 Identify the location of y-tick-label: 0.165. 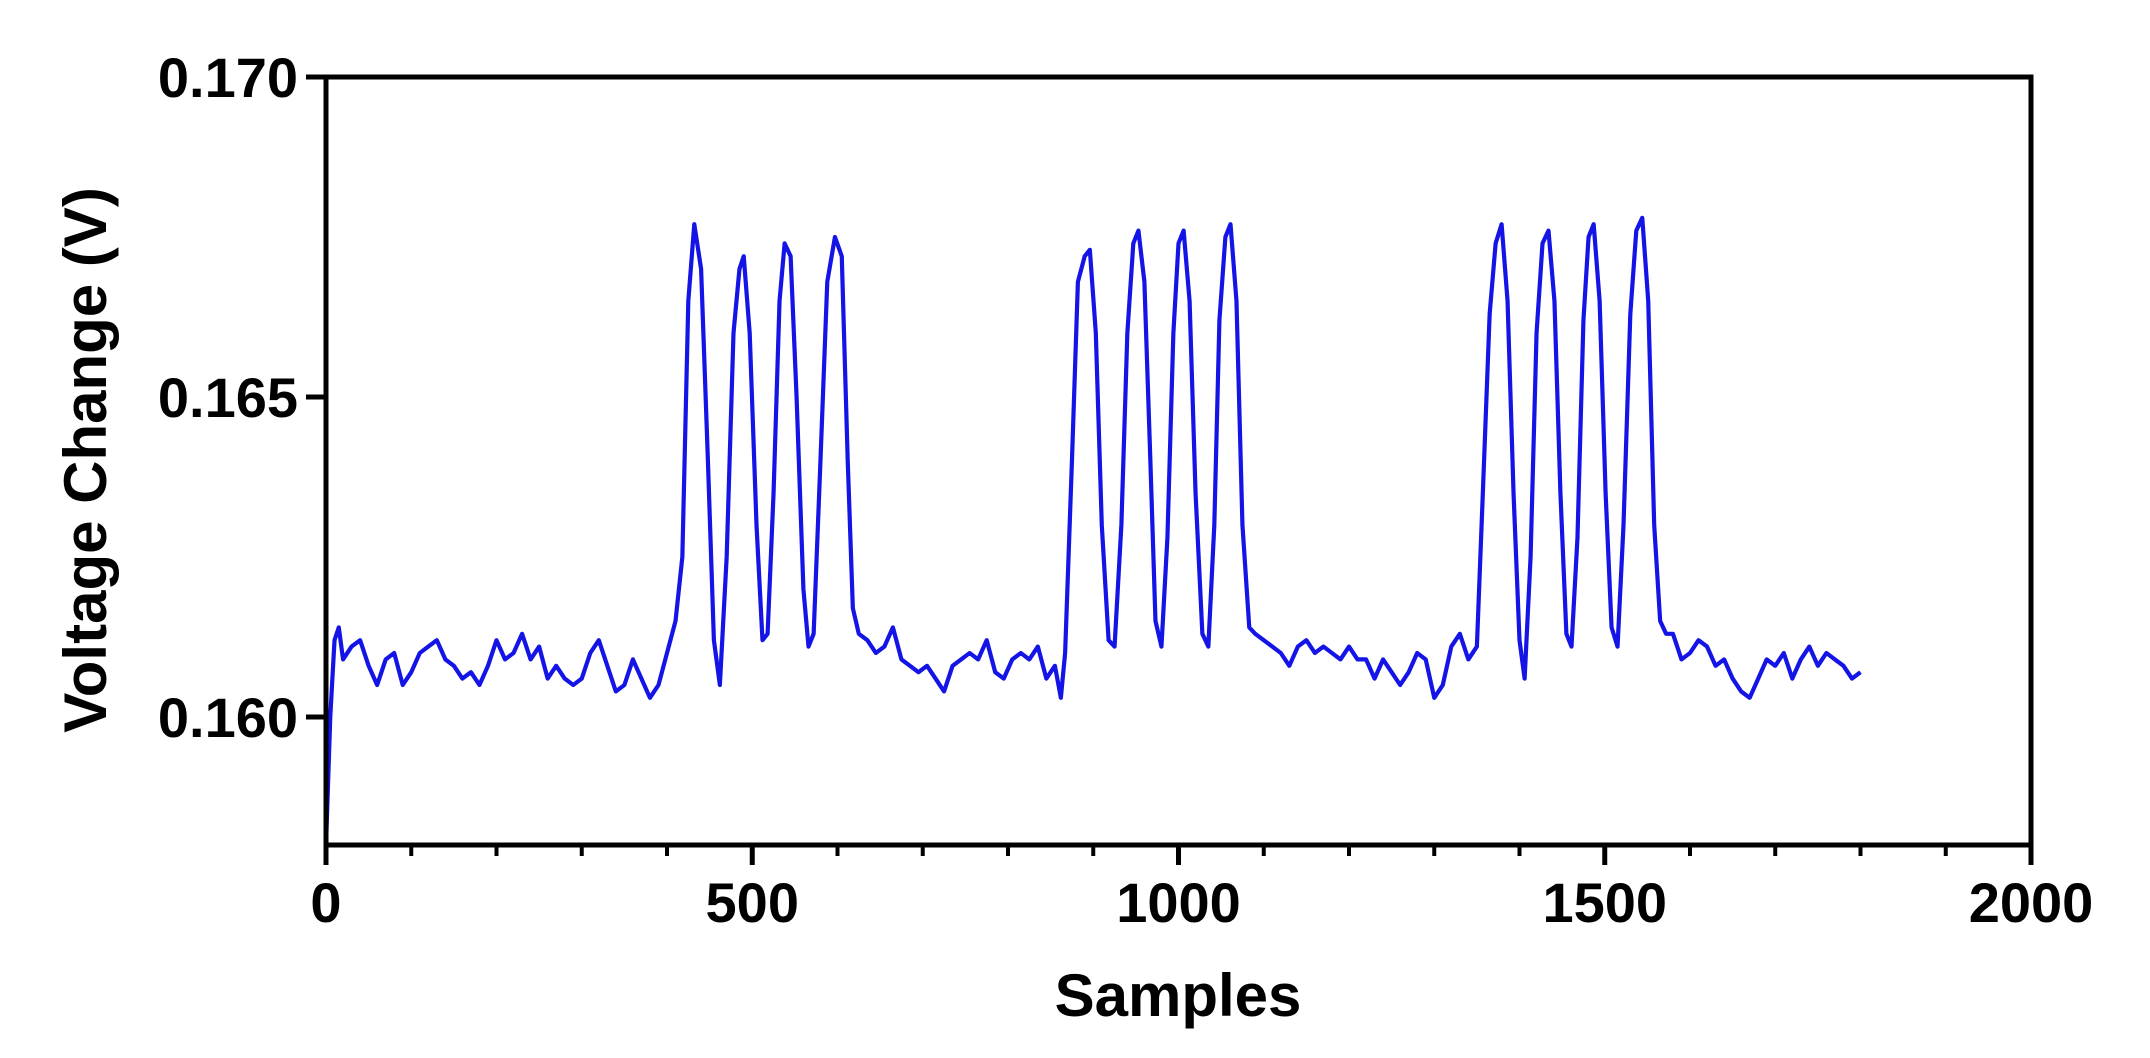
(228, 397).